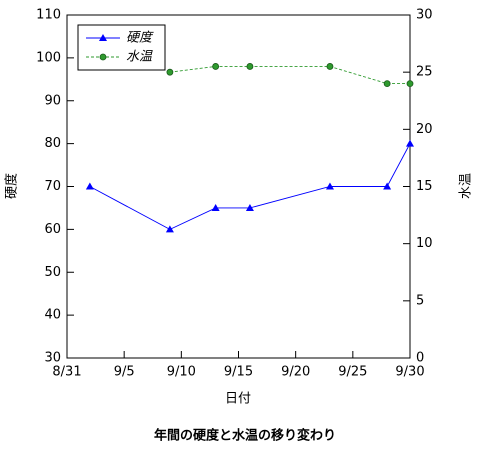  What do you see at coordinates (52, 315) in the screenshot?
I see `y-tick-label: 40` at bounding box center [52, 315].